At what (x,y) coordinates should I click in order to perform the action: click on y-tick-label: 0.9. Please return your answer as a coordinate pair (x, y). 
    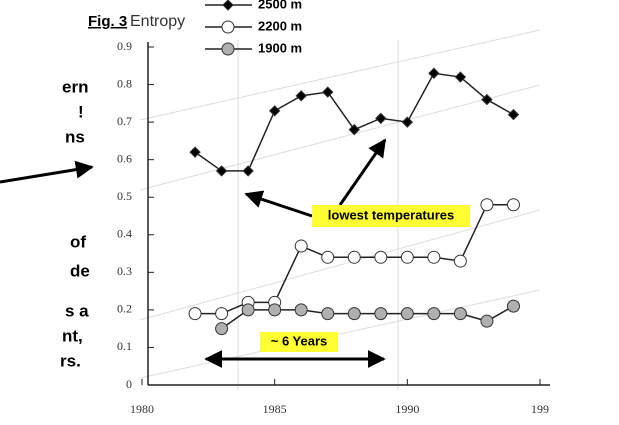
    Looking at the image, I should click on (124, 46).